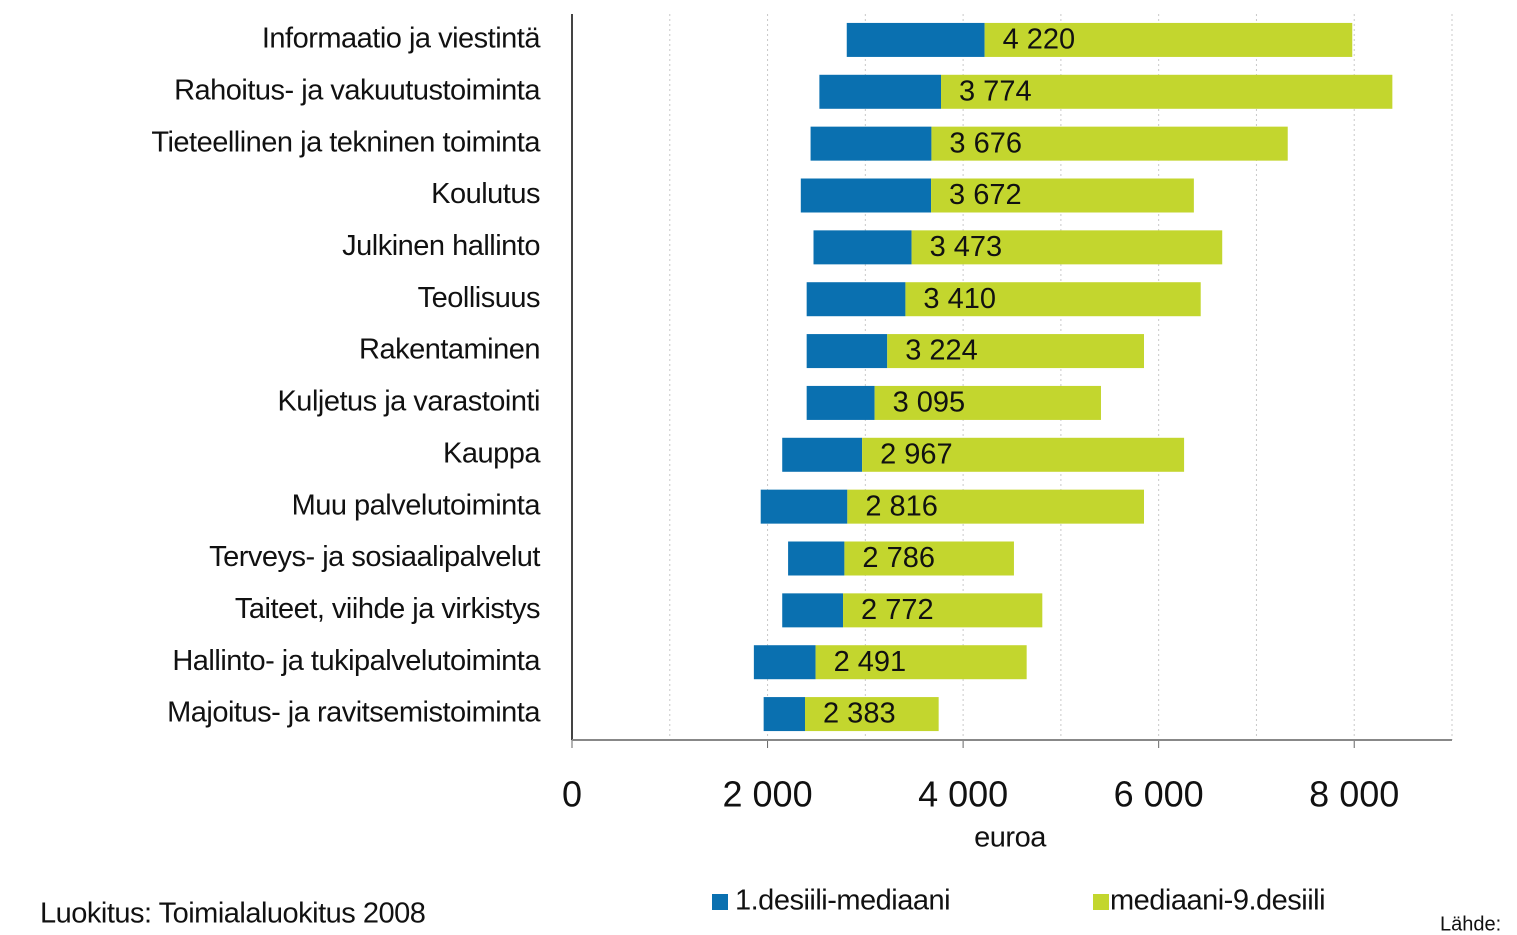  I want to click on data-label: 2 491, so click(870, 662).